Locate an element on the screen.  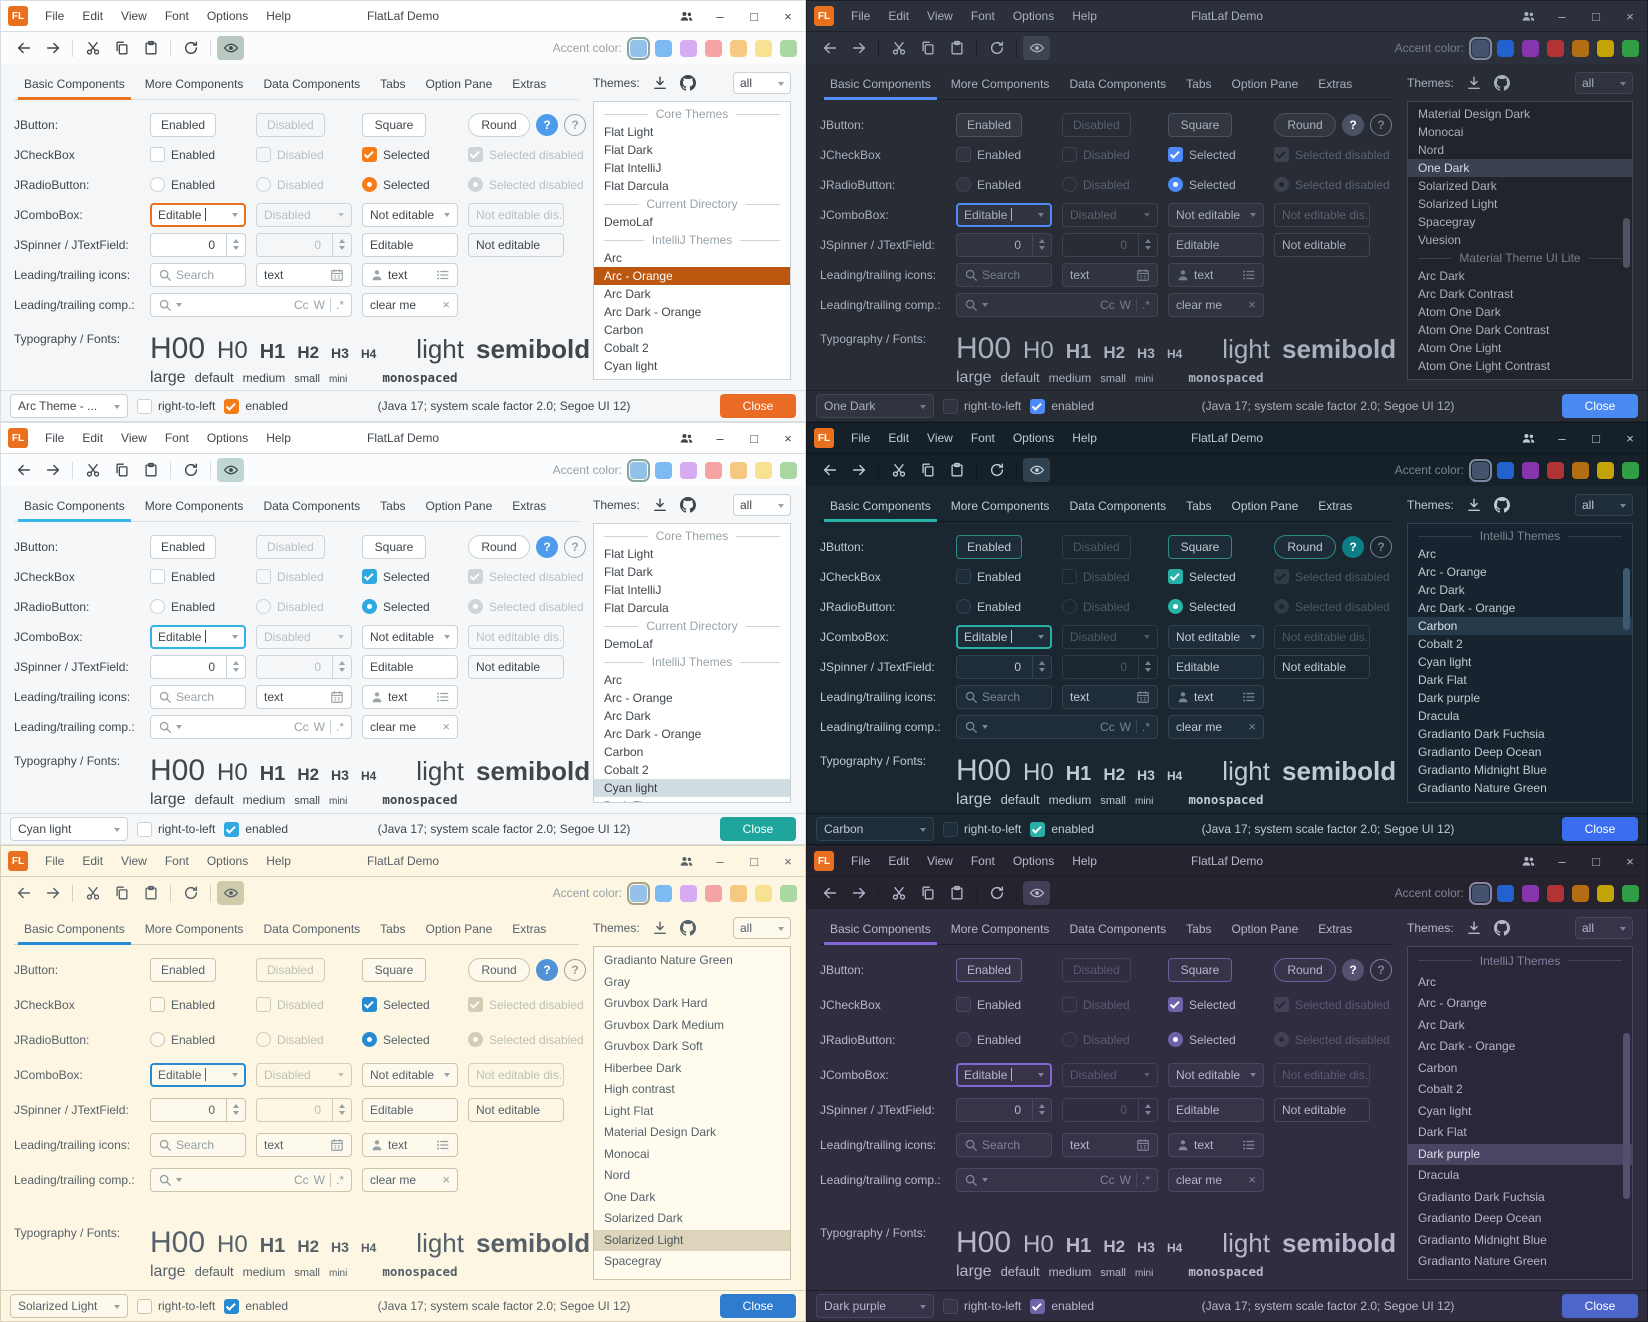
theme-list-item: Atom One Light is located at coordinates (1460, 348).